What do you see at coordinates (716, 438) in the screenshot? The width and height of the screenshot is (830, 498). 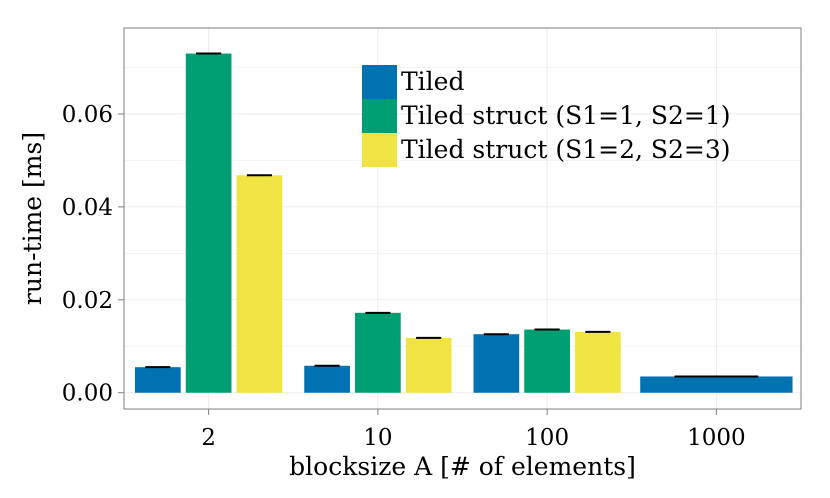 I see `x-tick-label: 1000` at bounding box center [716, 438].